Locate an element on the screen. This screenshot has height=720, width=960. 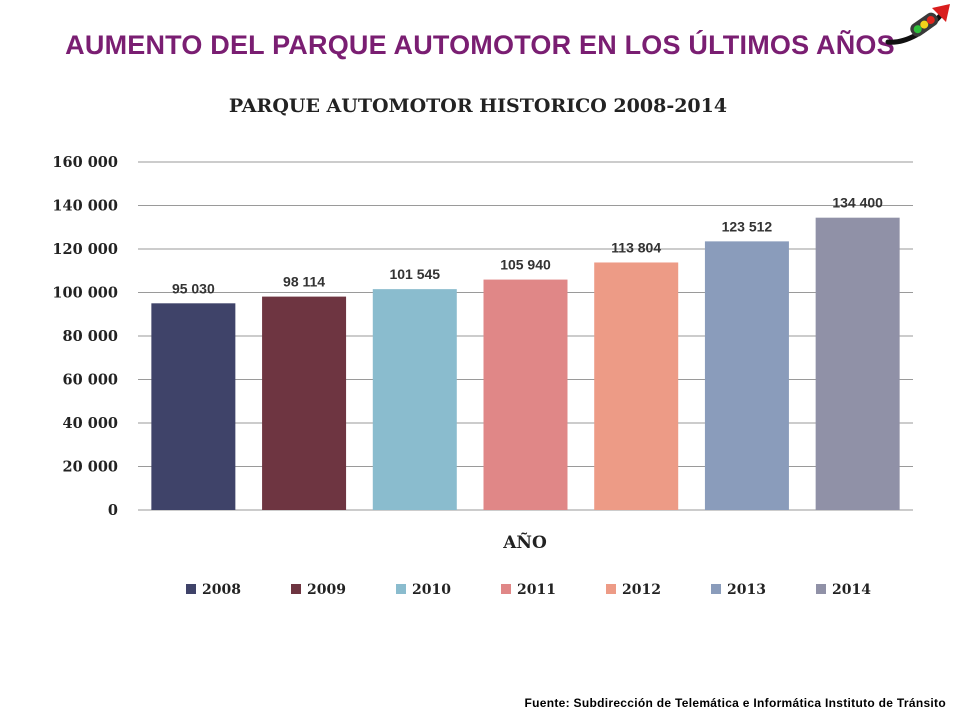
bar-2011 is located at coordinates (525, 394).